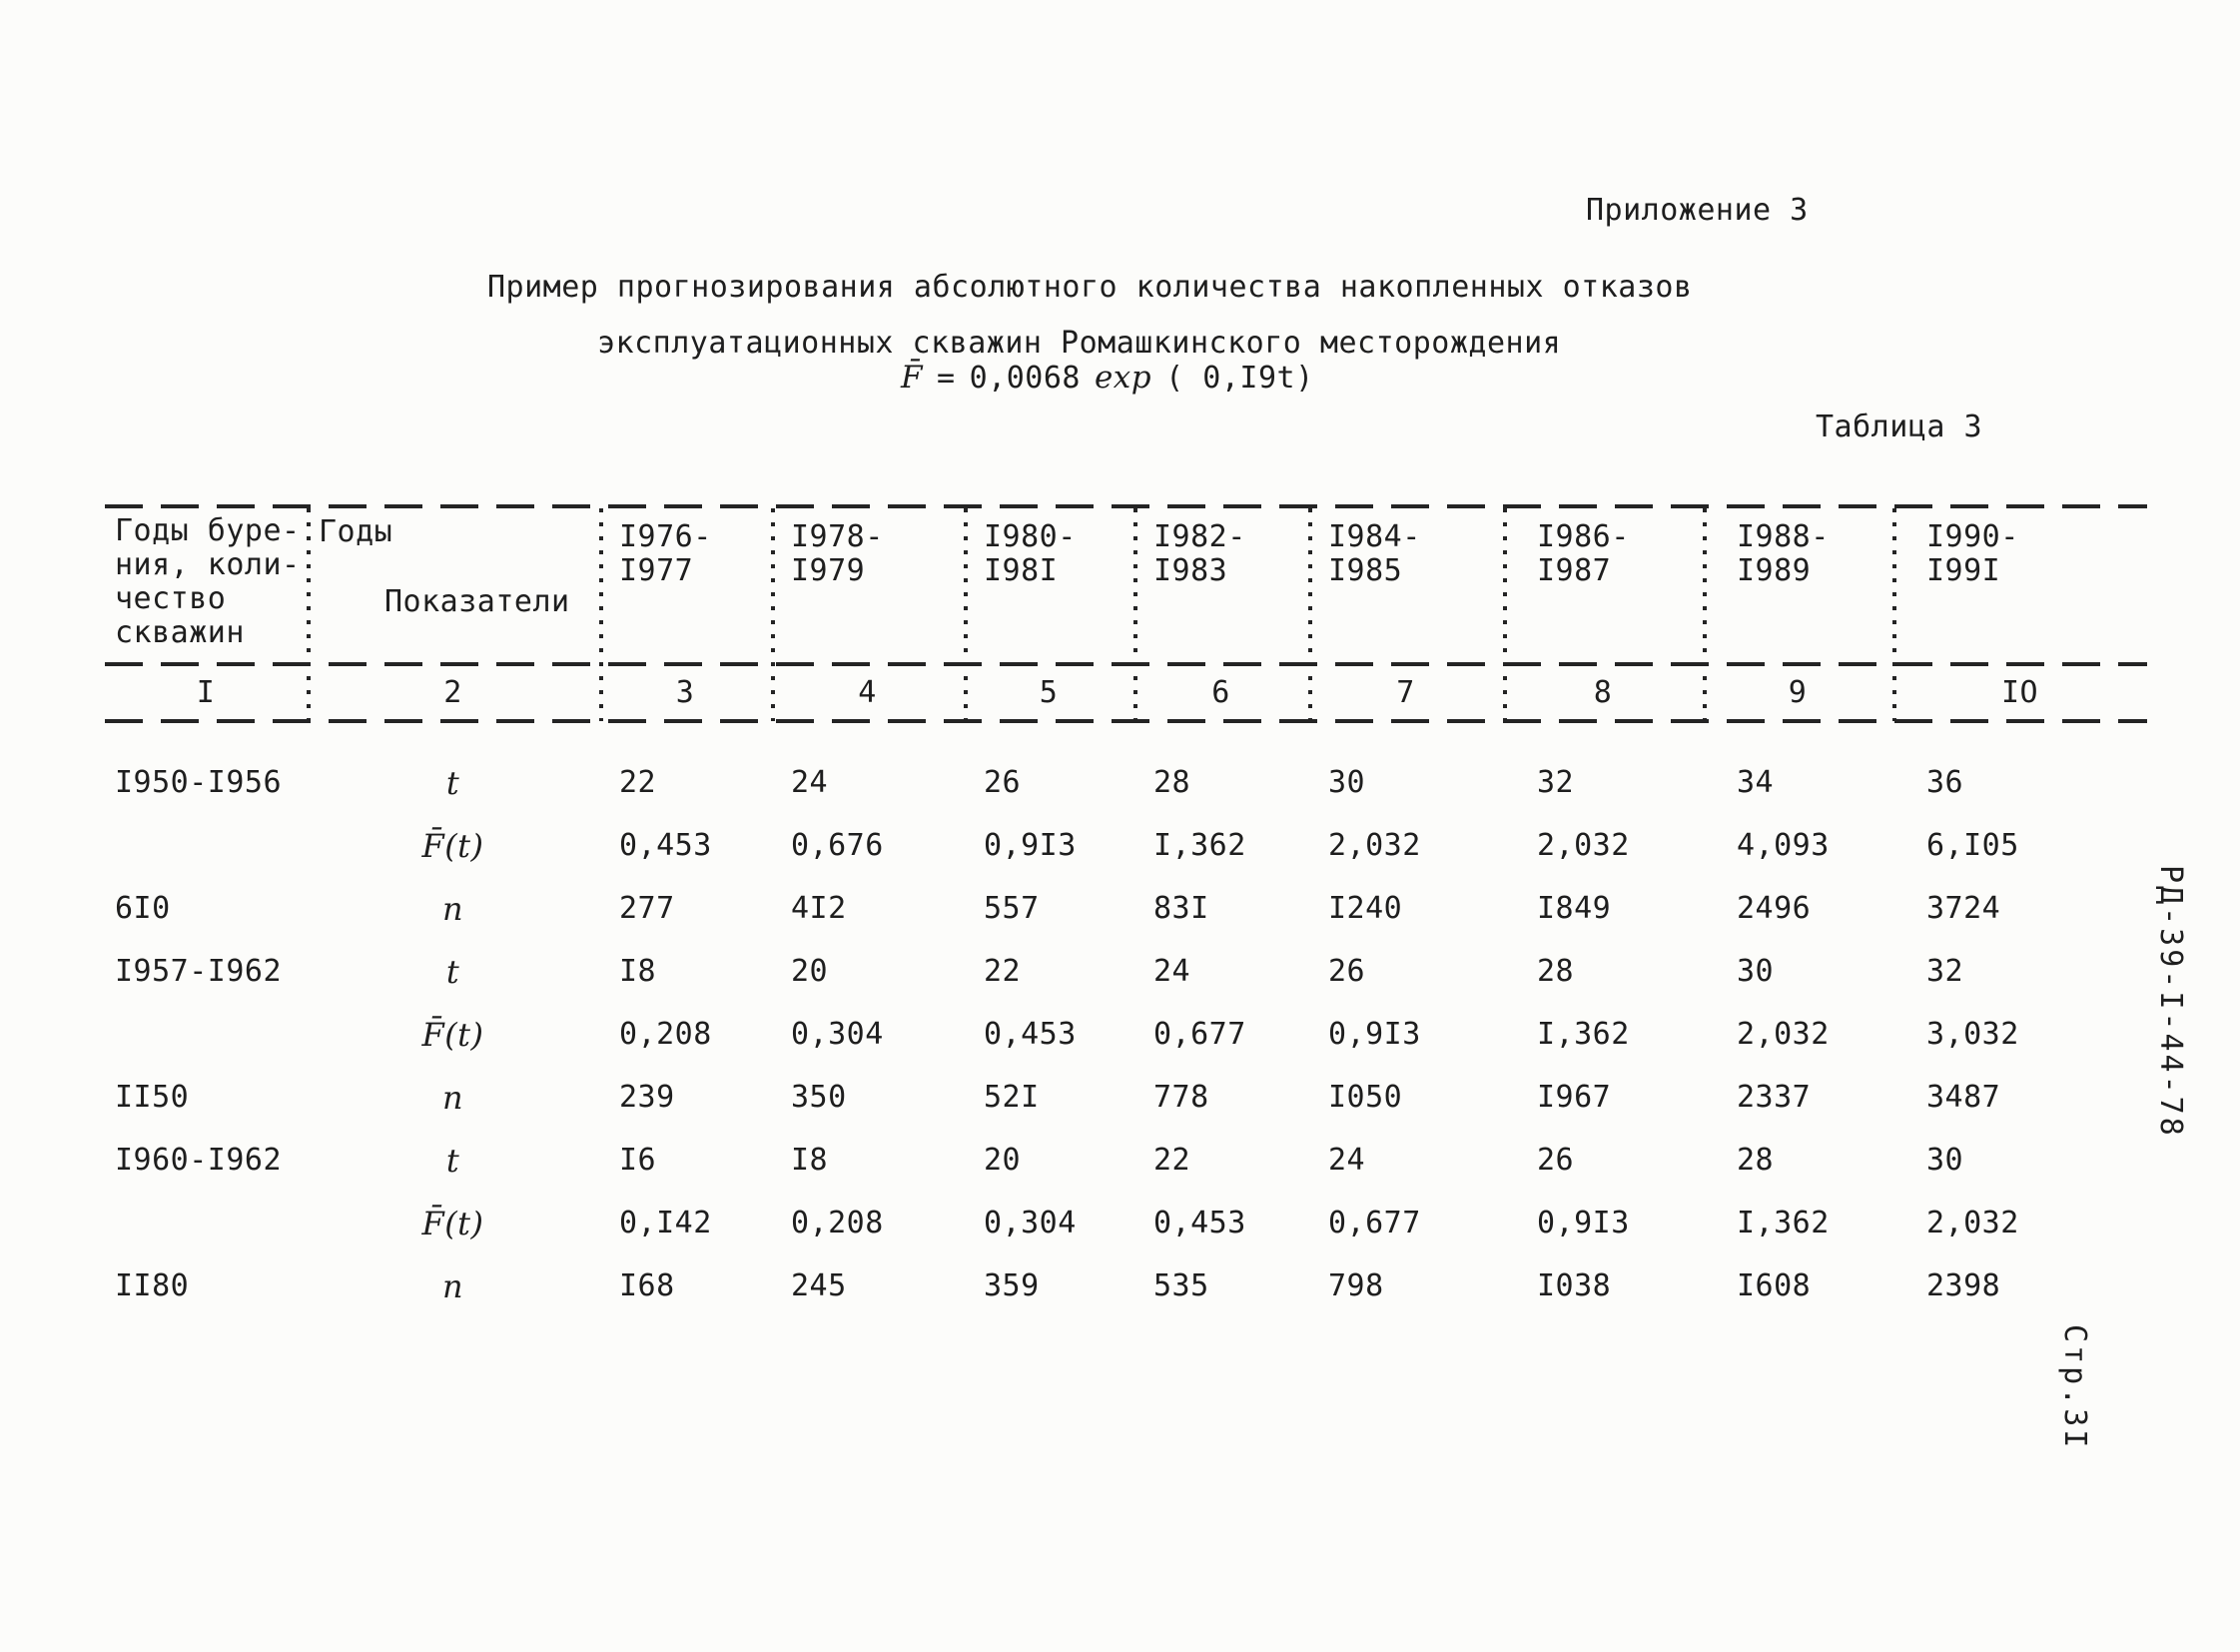  Describe the element at coordinates (1220, 692) in the screenshot. I see `column-number: 6` at that location.